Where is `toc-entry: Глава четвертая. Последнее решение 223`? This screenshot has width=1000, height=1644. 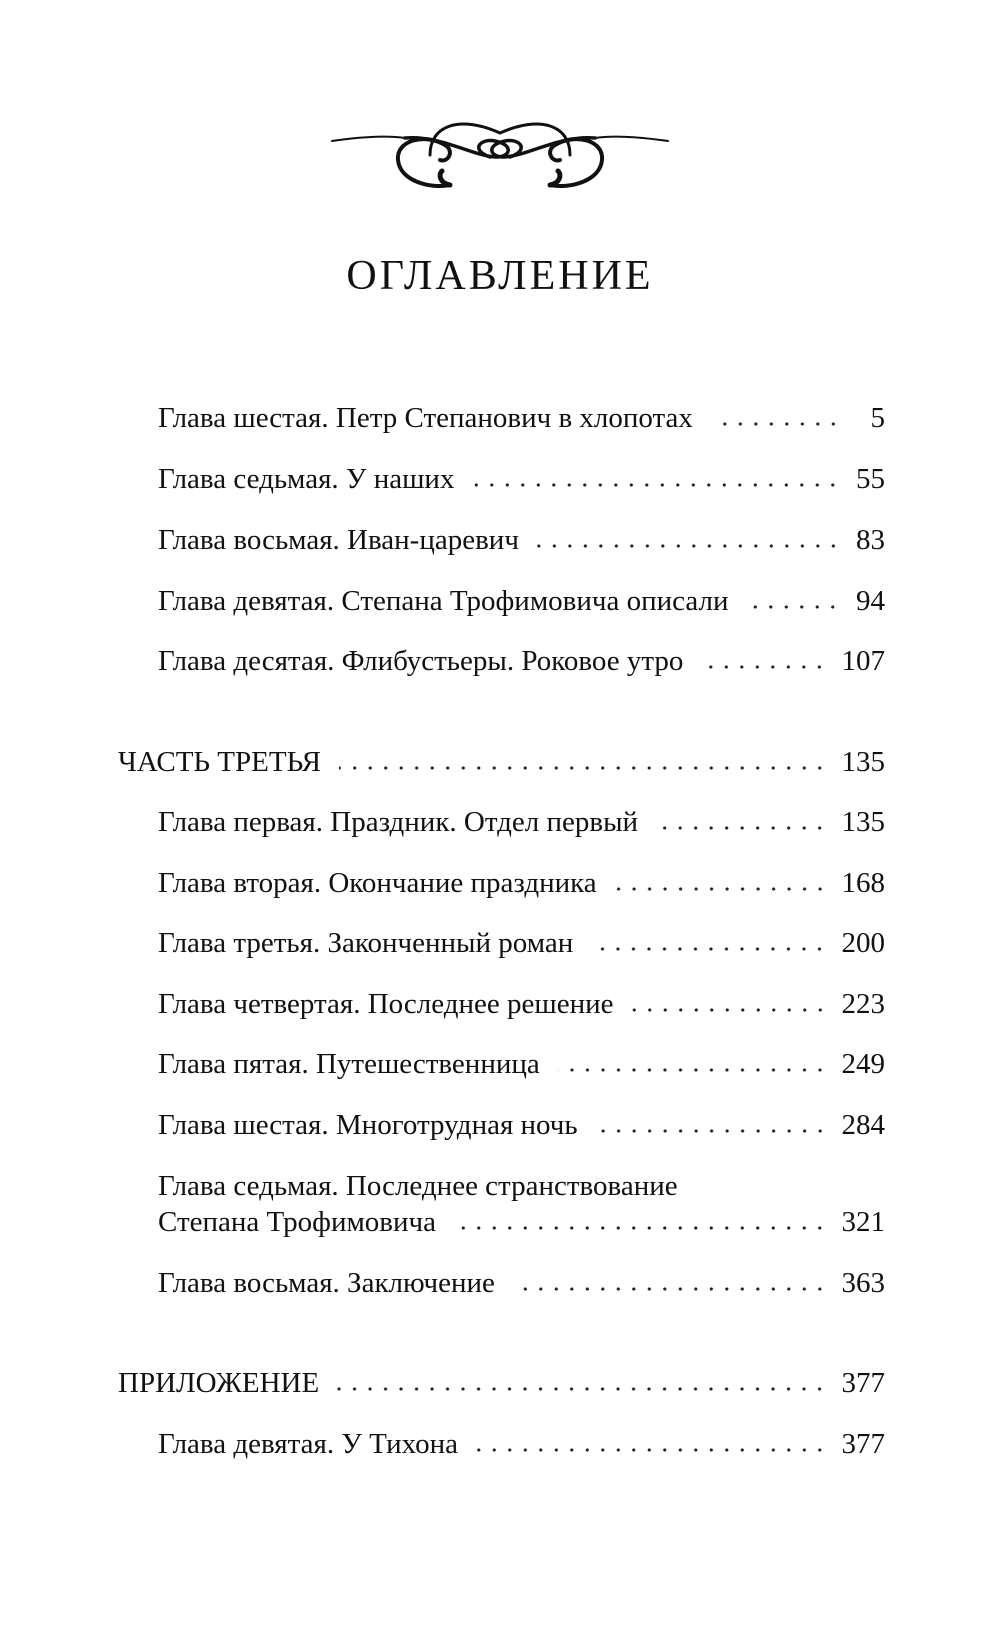 toc-entry: Глава четвертая. Последнее решение 223 is located at coordinates (521, 1004).